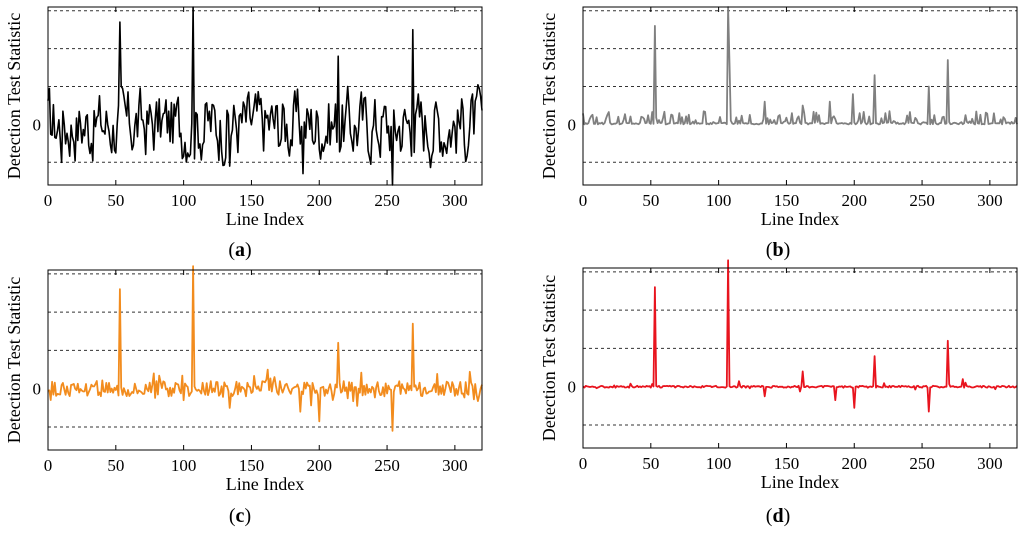 The width and height of the screenshot is (1024, 541). What do you see at coordinates (239, 250) in the screenshot?
I see `panel-caption: (a)` at bounding box center [239, 250].